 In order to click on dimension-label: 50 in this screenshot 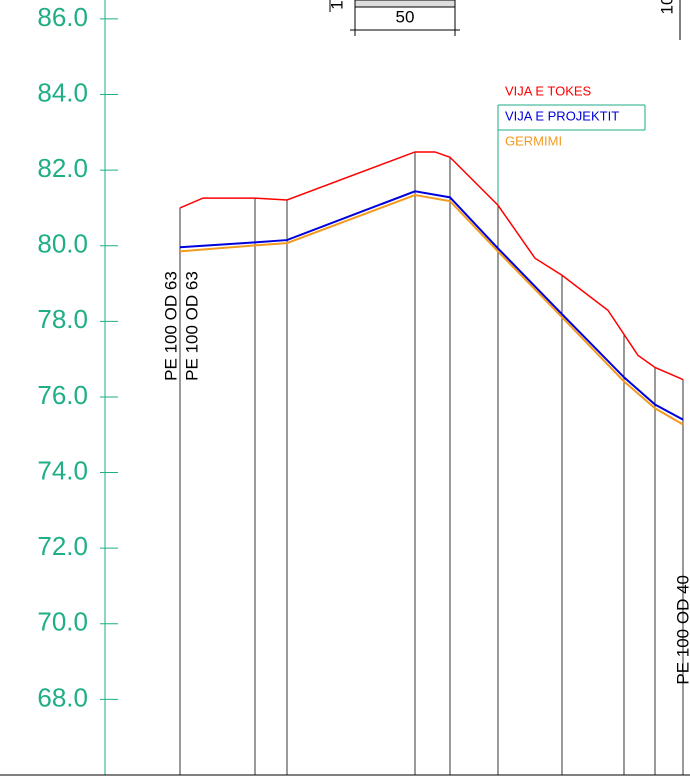, I will do `click(405, 16)`.